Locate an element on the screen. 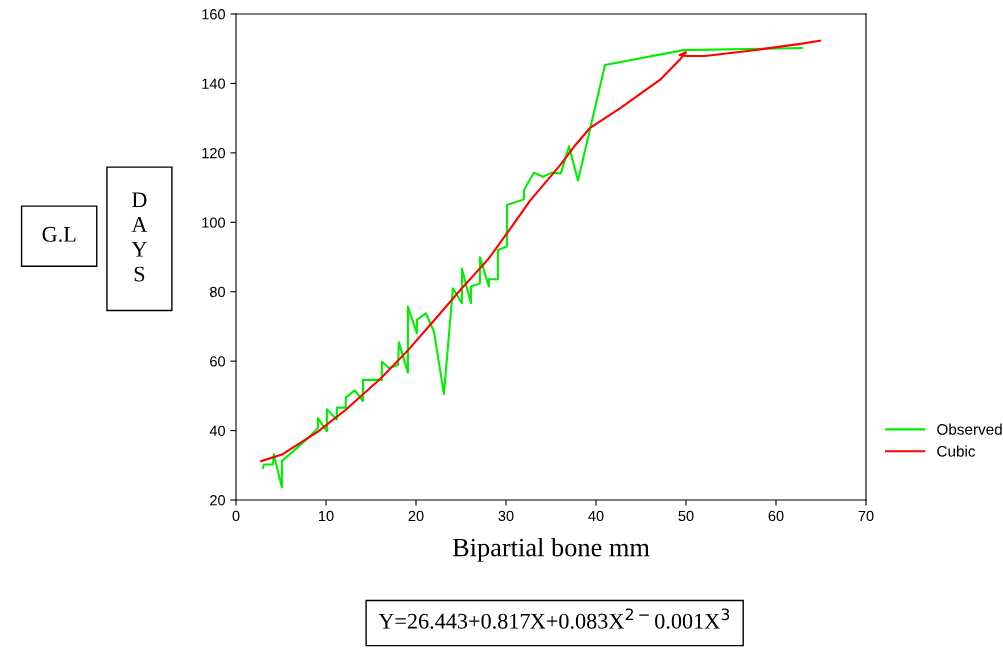  x-tick-label: 60 is located at coordinates (776, 516).